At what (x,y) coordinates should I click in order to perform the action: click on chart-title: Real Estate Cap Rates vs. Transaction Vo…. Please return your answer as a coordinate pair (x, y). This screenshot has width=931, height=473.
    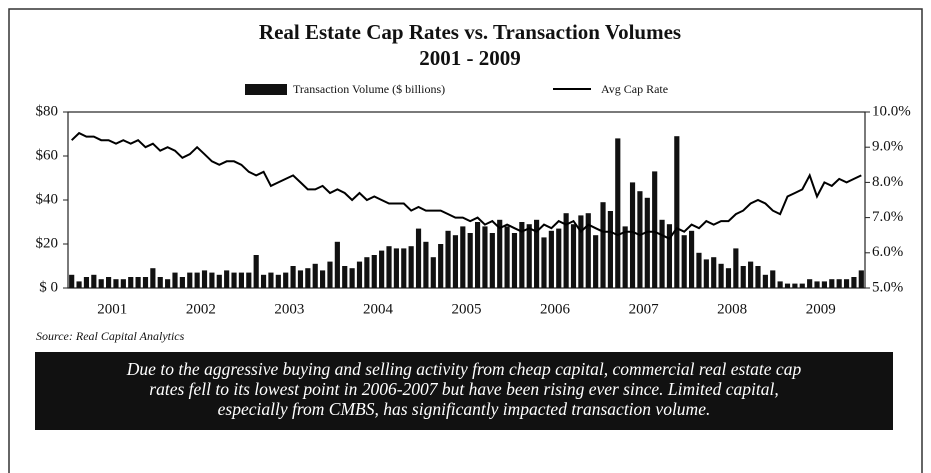
    Looking at the image, I should click on (470, 32).